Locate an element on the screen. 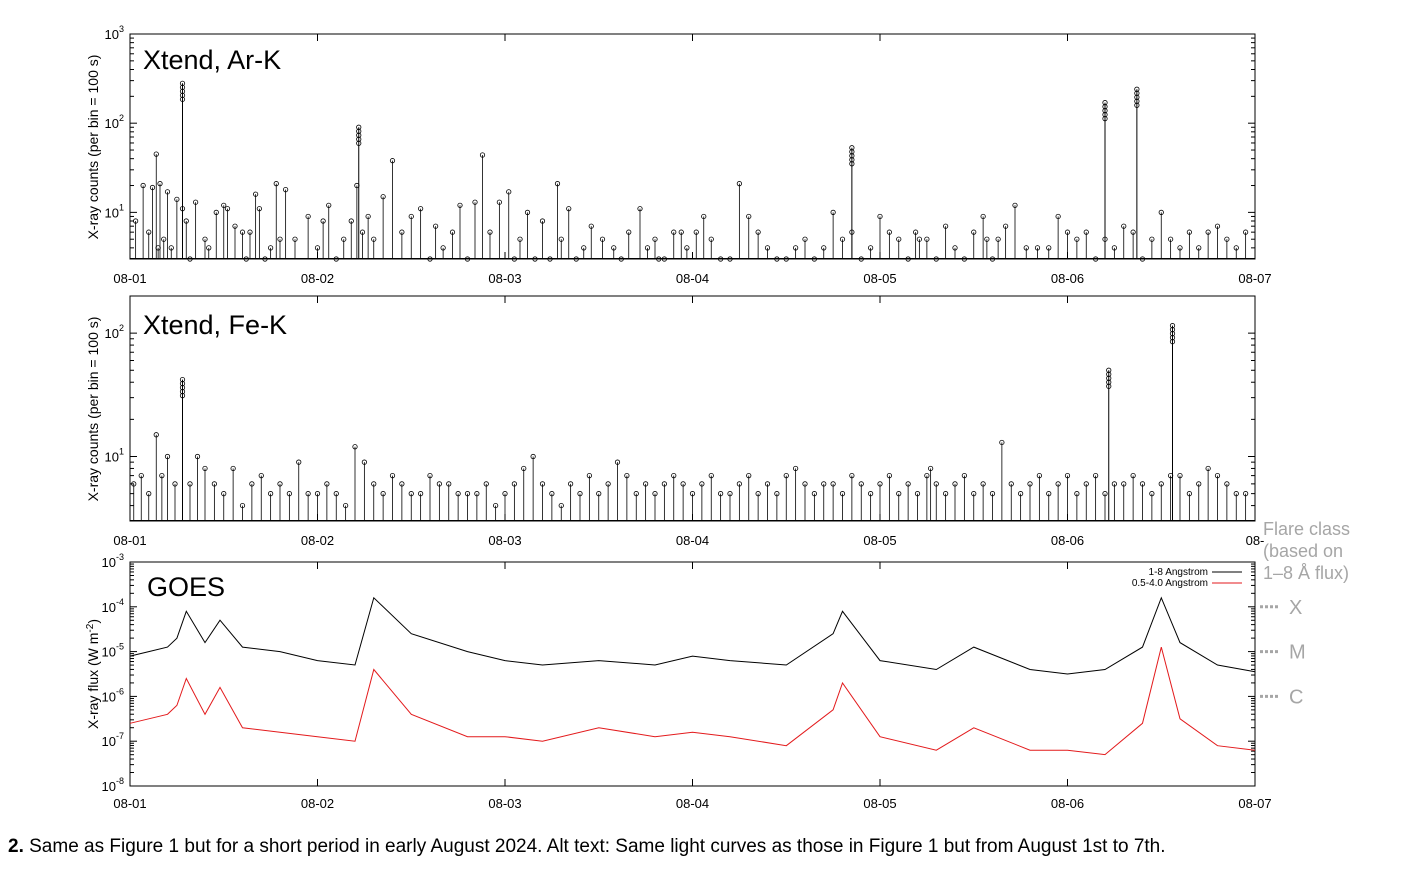  y-tick-exp: -5 is located at coordinates (120, 647).